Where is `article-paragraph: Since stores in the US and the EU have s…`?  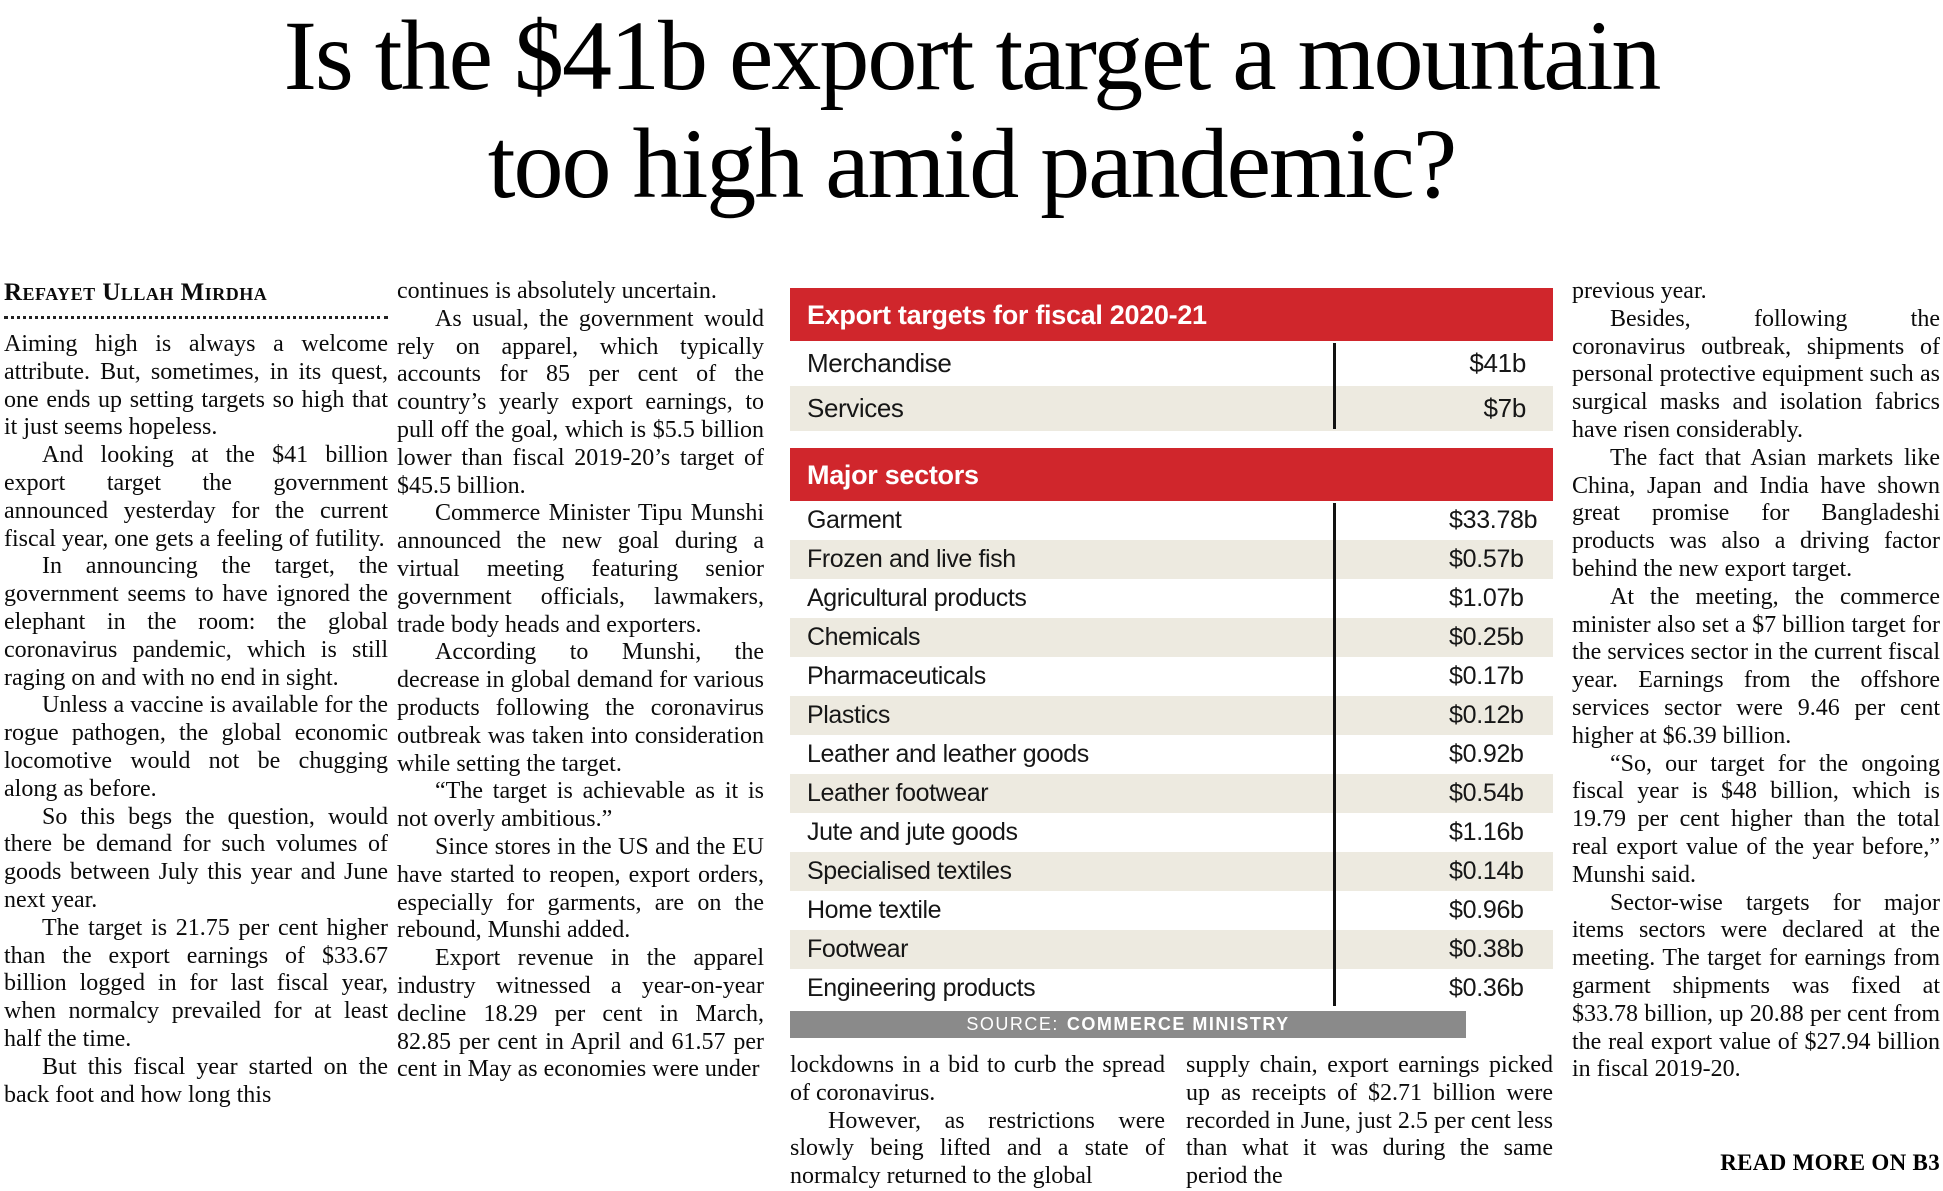
article-paragraph: Since stores in the US and the EU have s… is located at coordinates (580, 888).